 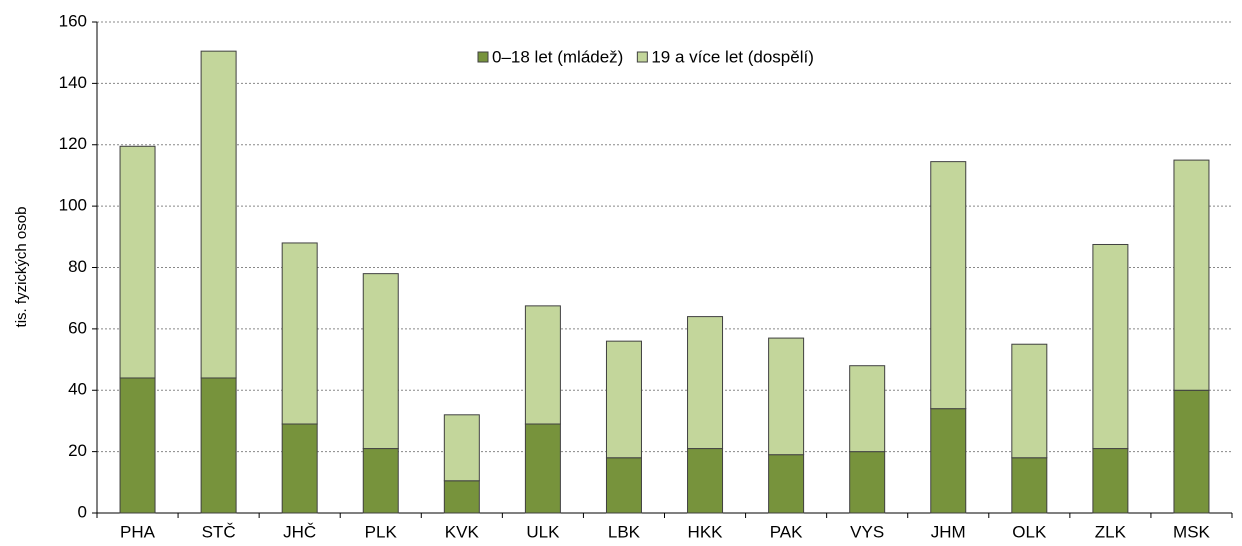 I want to click on x-tick-label: PHA, so click(x=138, y=531).